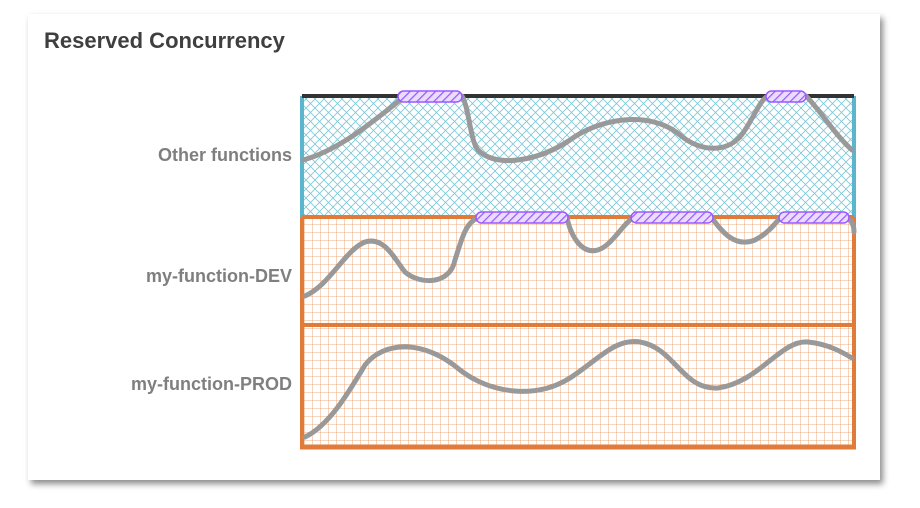  I want to click on dev-usage-curve, so click(579, 257).